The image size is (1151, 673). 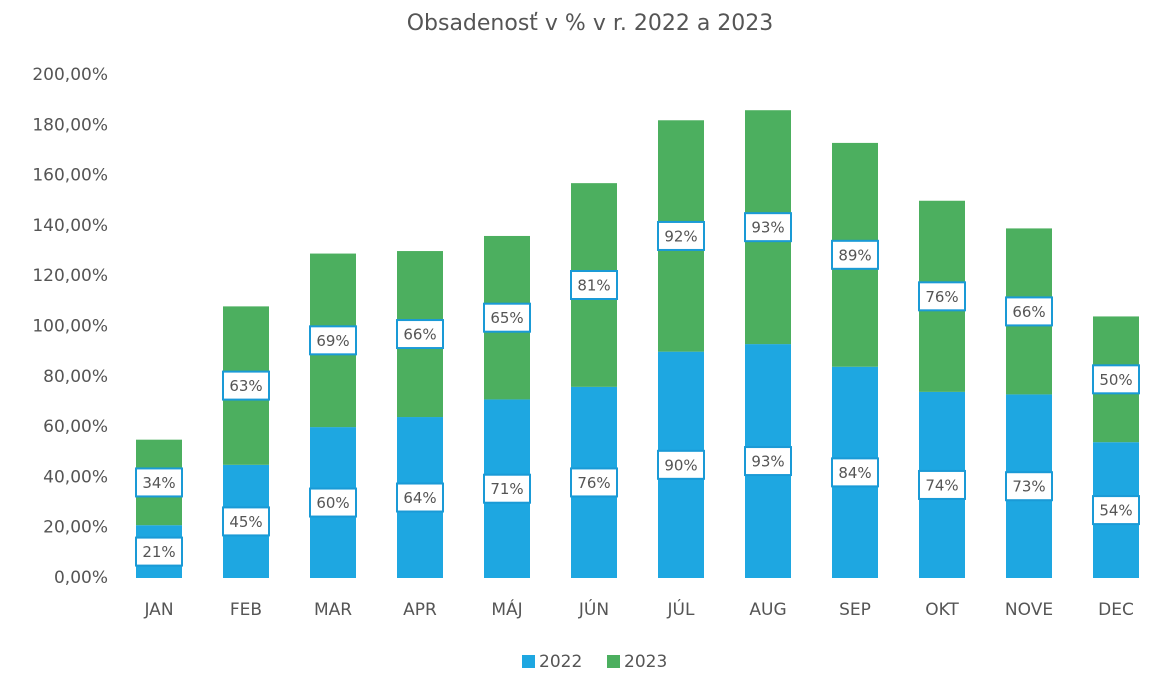 I want to click on y-tick-label: 0,00%, so click(x=81, y=578).